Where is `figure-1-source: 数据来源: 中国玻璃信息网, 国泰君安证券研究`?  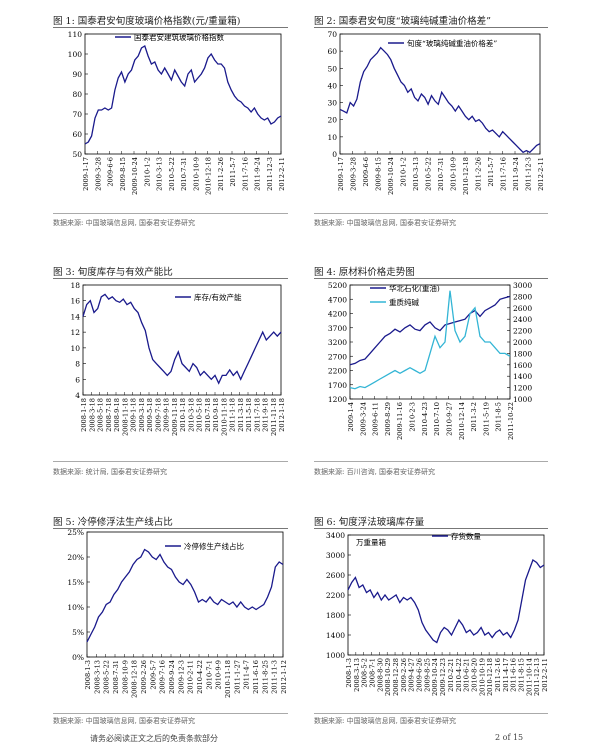
figure-1-source: 数据来源: 中国玻璃信息网, 国泰君安证券研究 is located at coordinates (124, 223).